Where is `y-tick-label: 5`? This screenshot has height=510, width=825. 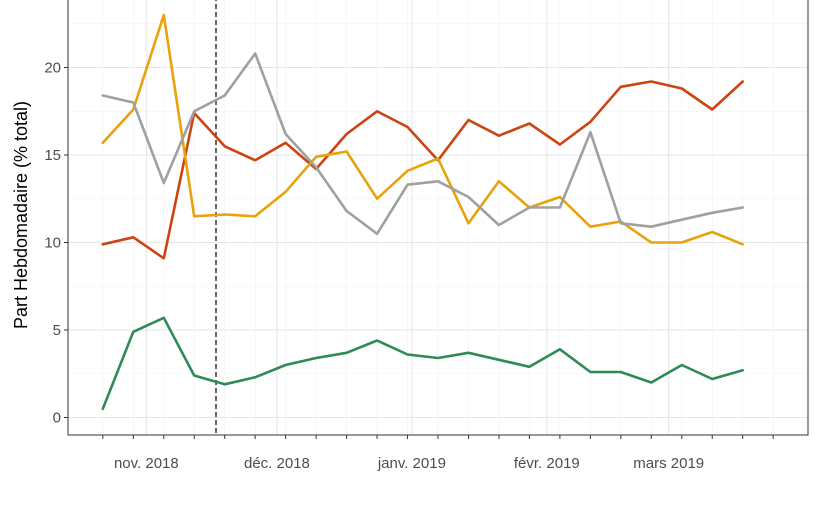
y-tick-label: 5 is located at coordinates (57, 330).